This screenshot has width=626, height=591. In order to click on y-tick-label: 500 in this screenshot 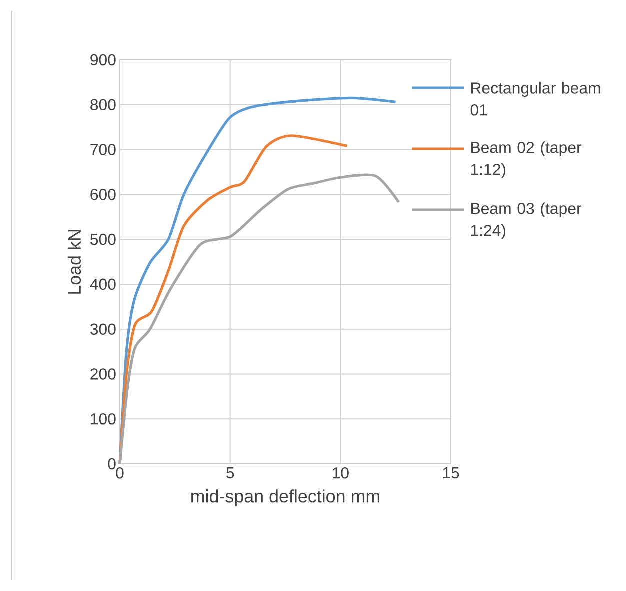, I will do `click(103, 240)`.